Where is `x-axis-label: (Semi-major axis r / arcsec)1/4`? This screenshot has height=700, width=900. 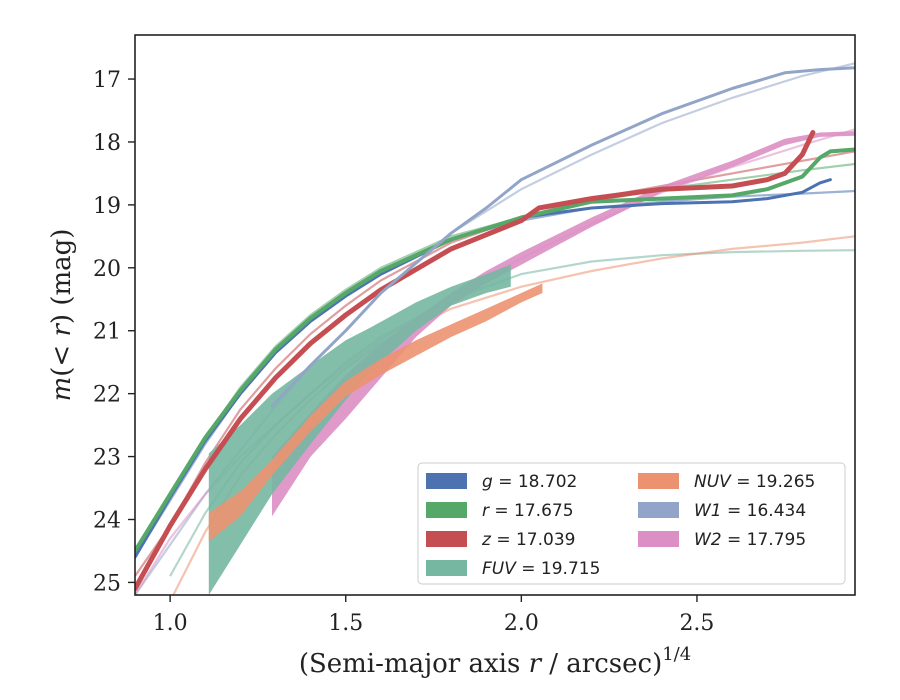
x-axis-label: (Semi-major axis r / arcsec)1/4 is located at coordinates (495, 661).